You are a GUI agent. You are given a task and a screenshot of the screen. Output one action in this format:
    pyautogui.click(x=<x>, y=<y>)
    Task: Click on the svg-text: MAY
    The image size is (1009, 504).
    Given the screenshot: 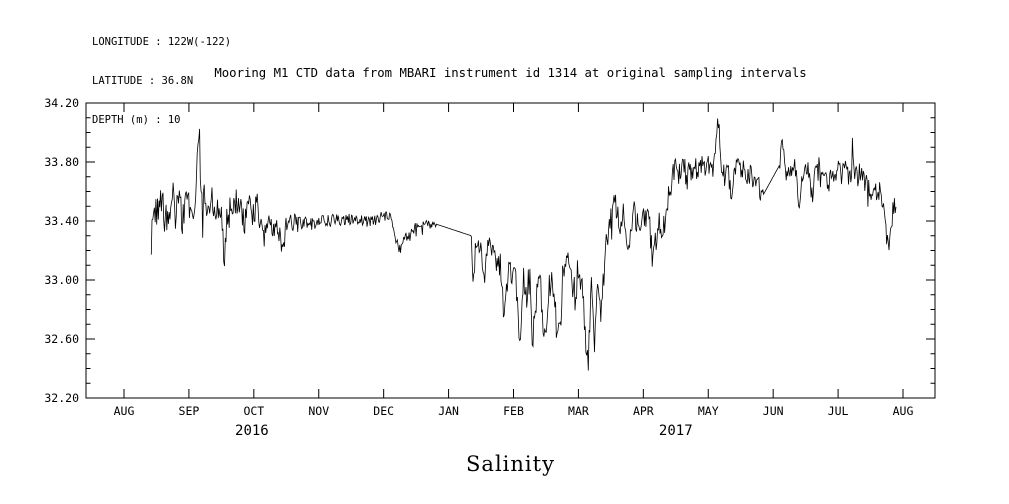 What is the action you would take?
    pyautogui.click(x=708, y=411)
    